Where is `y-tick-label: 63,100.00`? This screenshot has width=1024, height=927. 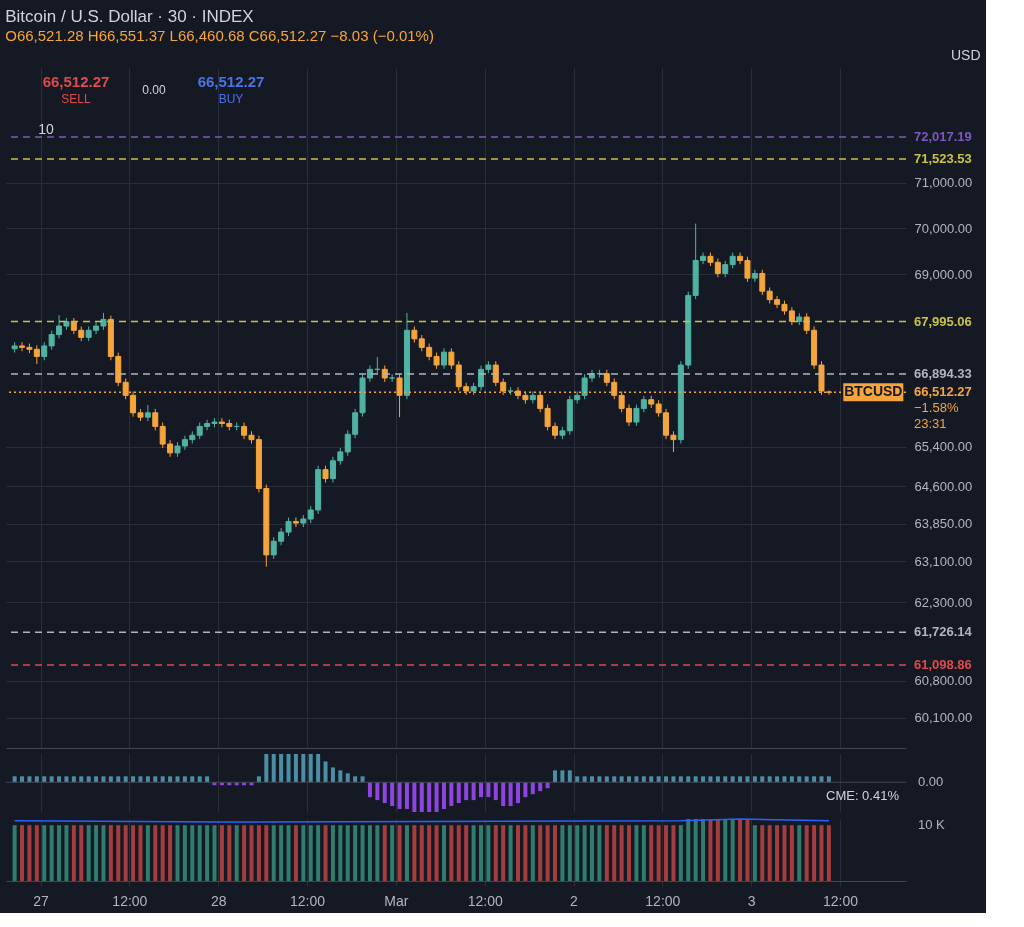 y-tick-label: 63,100.00 is located at coordinates (943, 561).